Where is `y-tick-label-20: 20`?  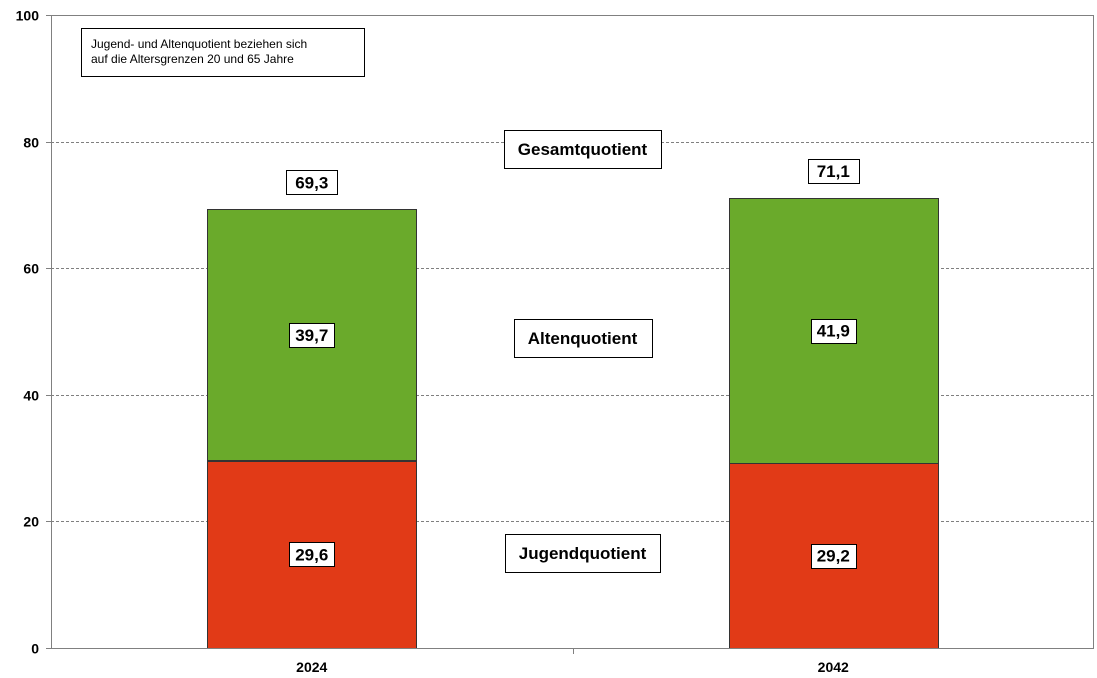 y-tick-label-20: 20 is located at coordinates (31, 522).